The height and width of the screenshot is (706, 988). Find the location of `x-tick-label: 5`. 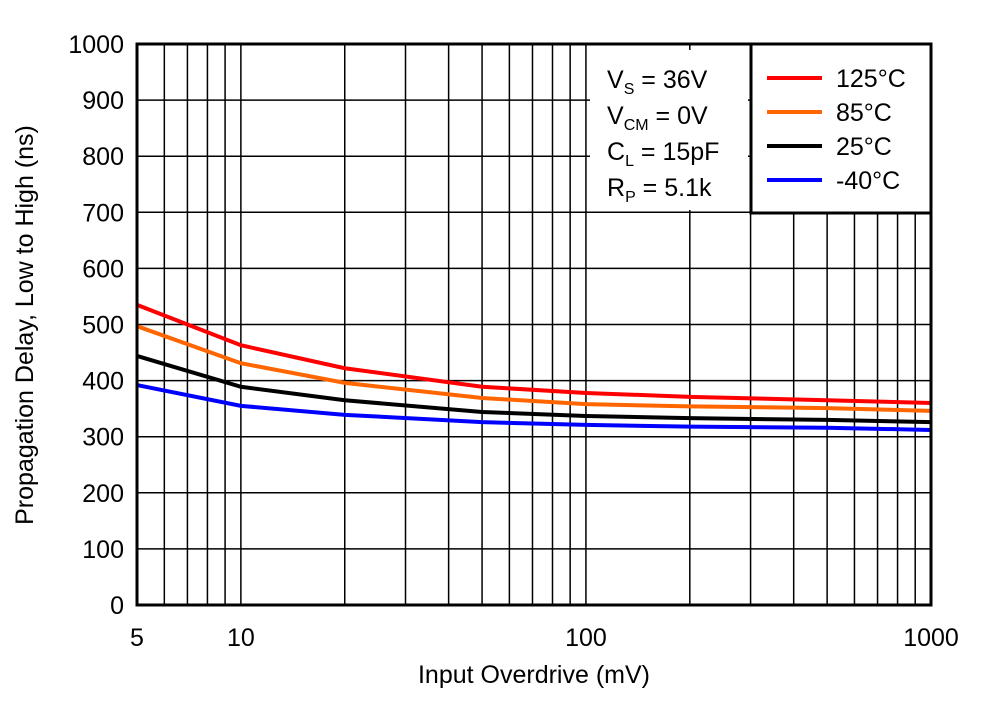

x-tick-label: 5 is located at coordinates (137, 638).